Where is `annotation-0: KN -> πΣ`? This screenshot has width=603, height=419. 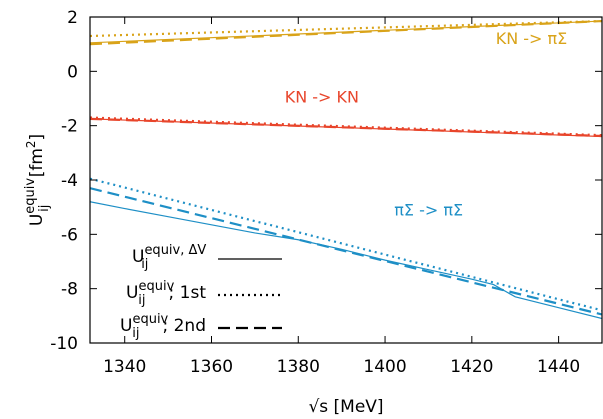
annotation-0: KN -> πΣ is located at coordinates (532, 38).